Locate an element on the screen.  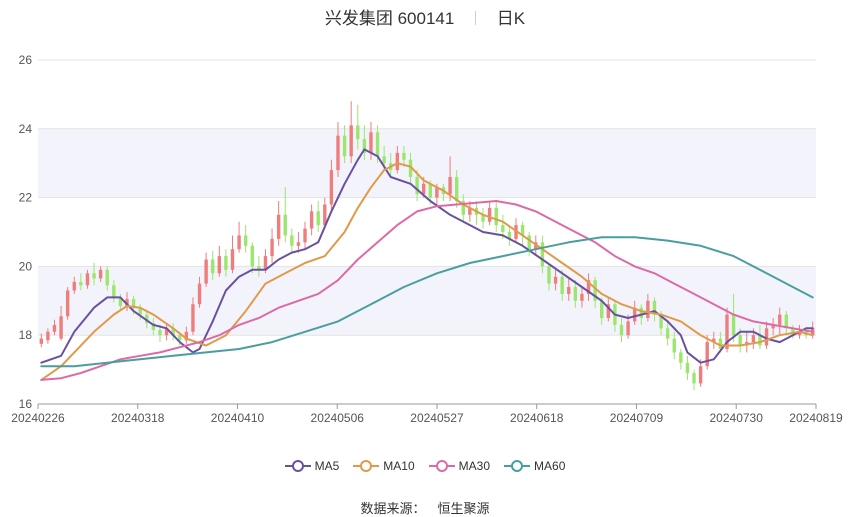
legend-item-ma30: MA30 is located at coordinates (459, 465).